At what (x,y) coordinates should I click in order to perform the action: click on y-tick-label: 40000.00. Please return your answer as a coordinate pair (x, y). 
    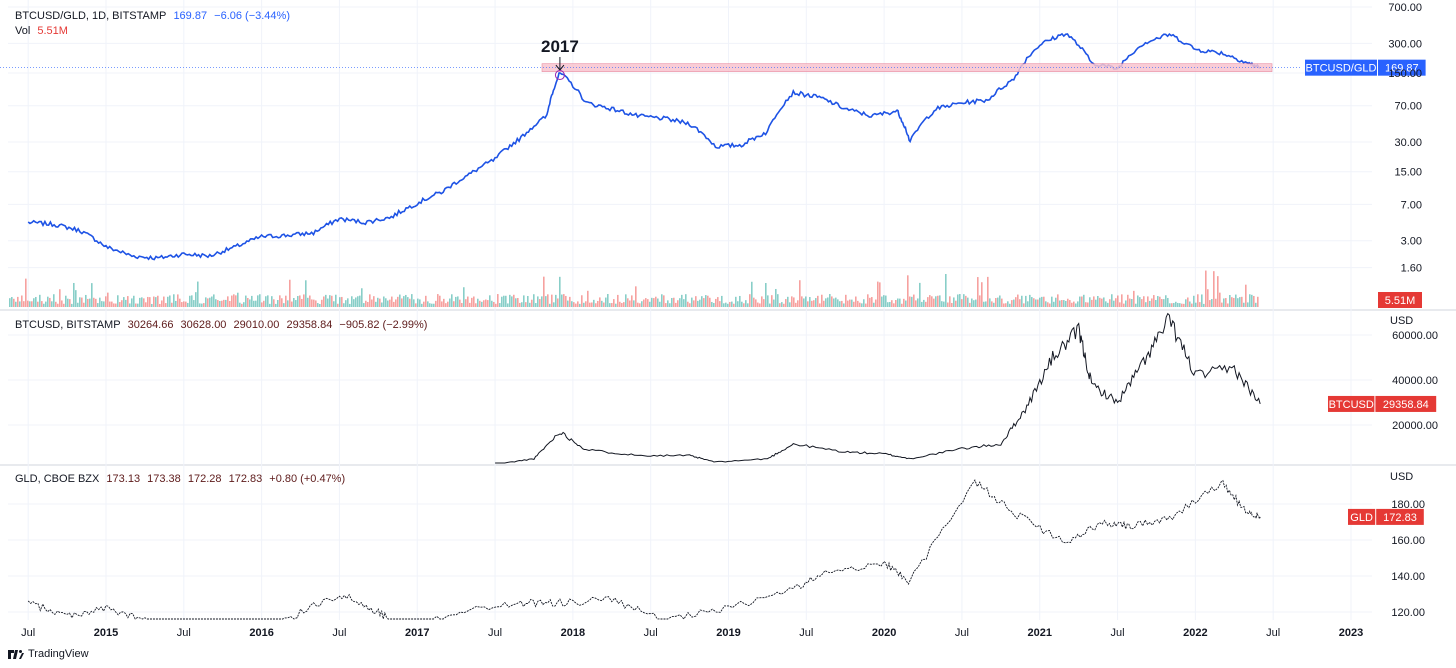
    Looking at the image, I should click on (1415, 381).